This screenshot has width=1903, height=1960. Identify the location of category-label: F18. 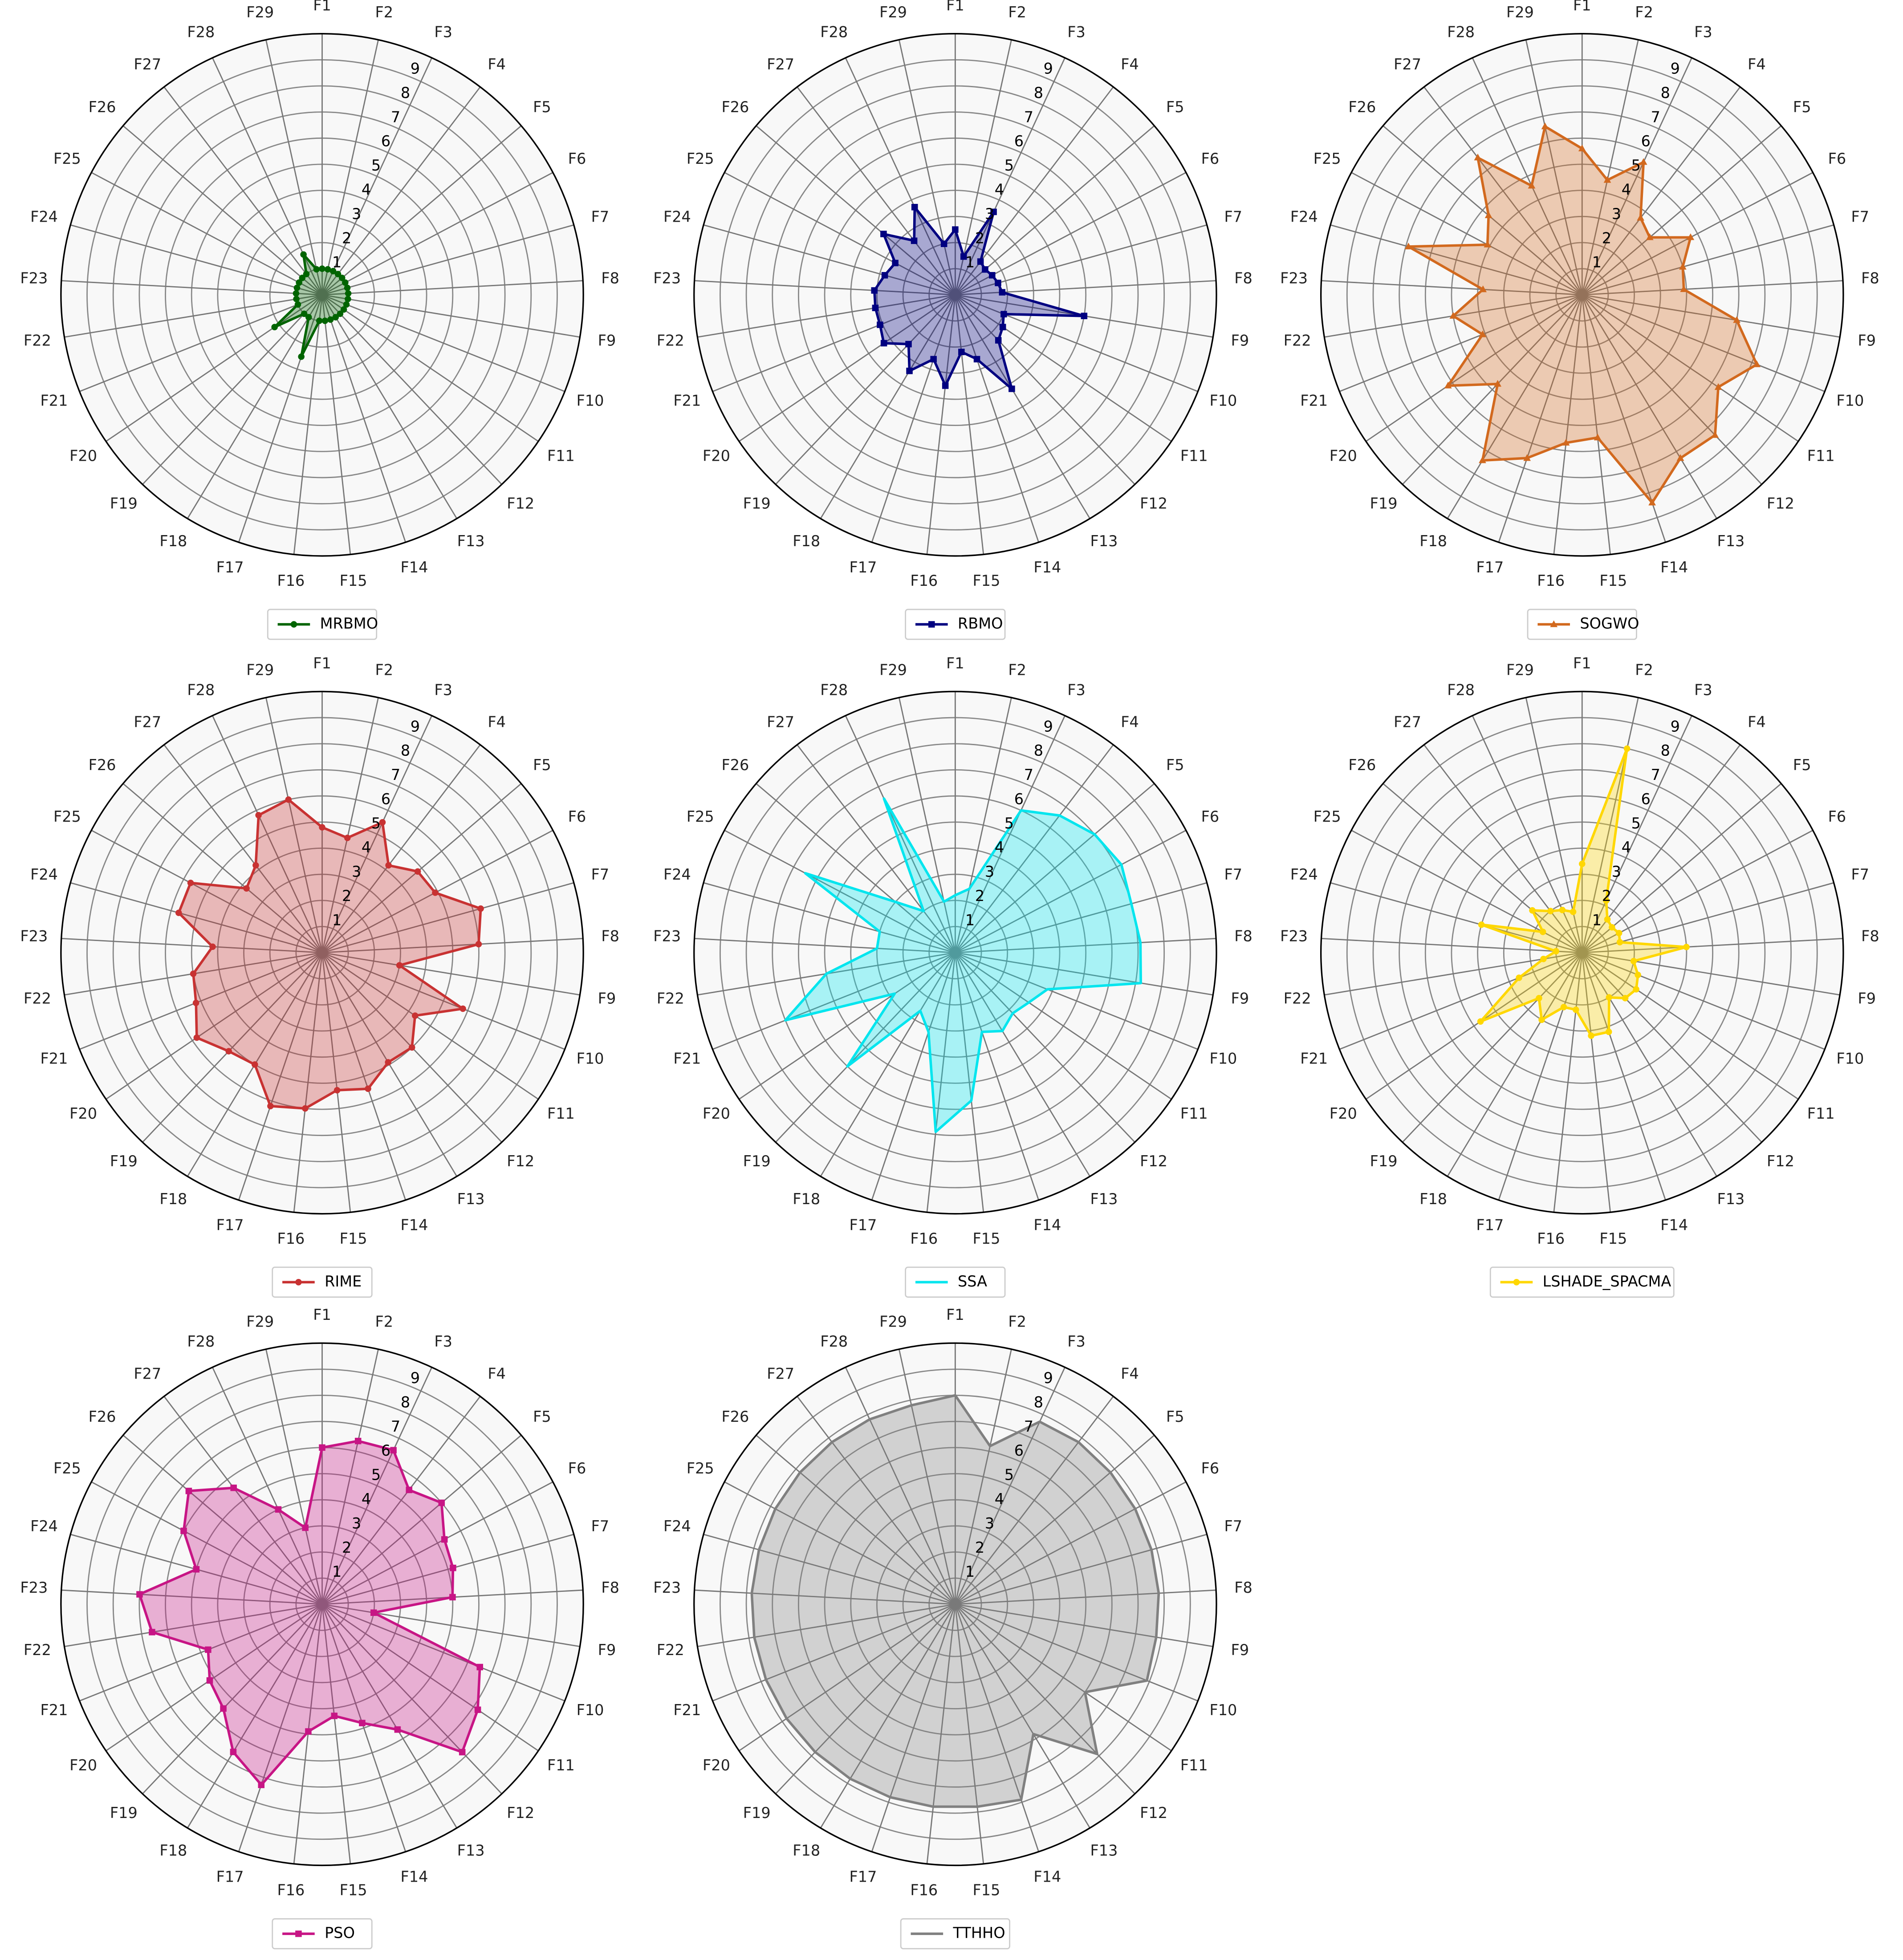
(173, 541).